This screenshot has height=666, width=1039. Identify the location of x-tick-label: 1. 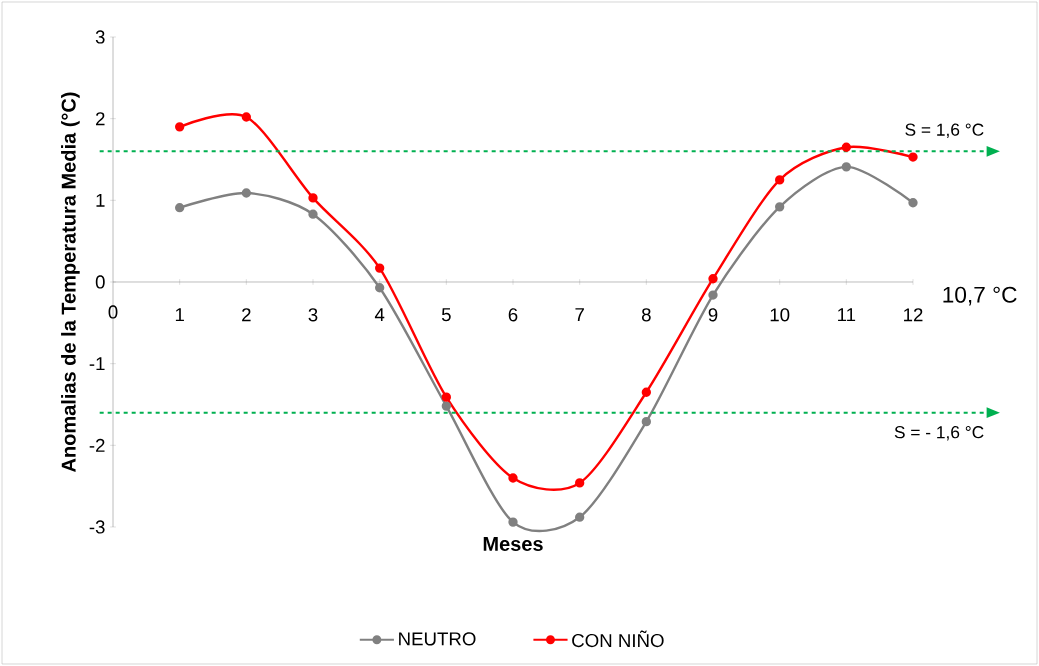
(179, 315).